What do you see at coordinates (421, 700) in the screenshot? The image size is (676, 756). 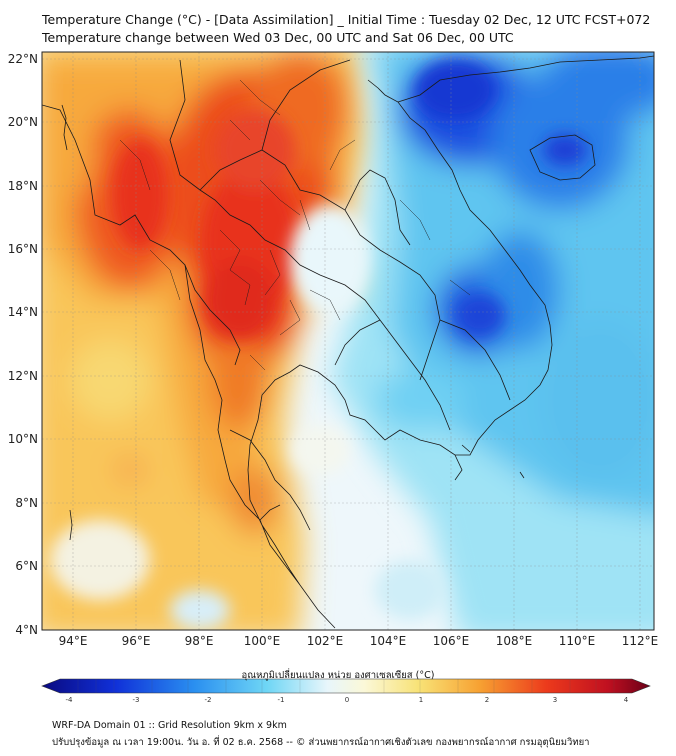 I see `colorbar-tick: 1` at bounding box center [421, 700].